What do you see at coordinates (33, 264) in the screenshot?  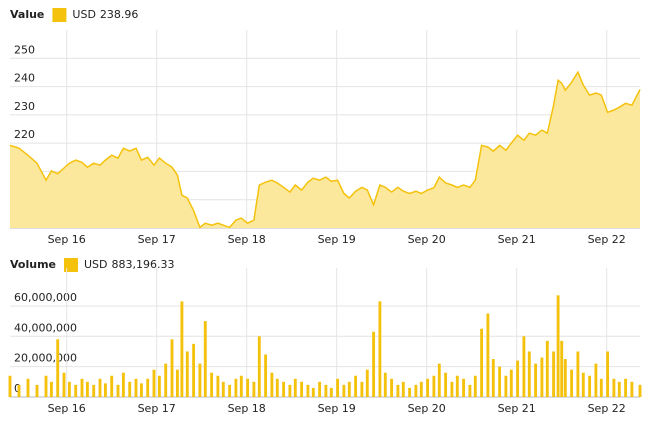 I see `legend-title: Volume` at bounding box center [33, 264].